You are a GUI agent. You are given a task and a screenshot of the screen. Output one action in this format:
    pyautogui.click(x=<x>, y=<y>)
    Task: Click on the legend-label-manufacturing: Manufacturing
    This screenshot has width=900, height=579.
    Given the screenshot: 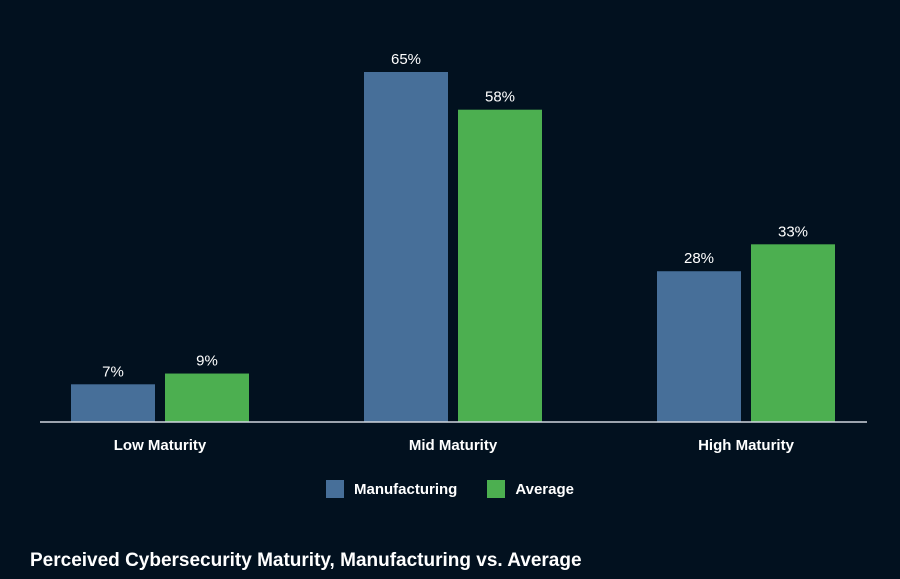 What is the action you would take?
    pyautogui.click(x=406, y=489)
    